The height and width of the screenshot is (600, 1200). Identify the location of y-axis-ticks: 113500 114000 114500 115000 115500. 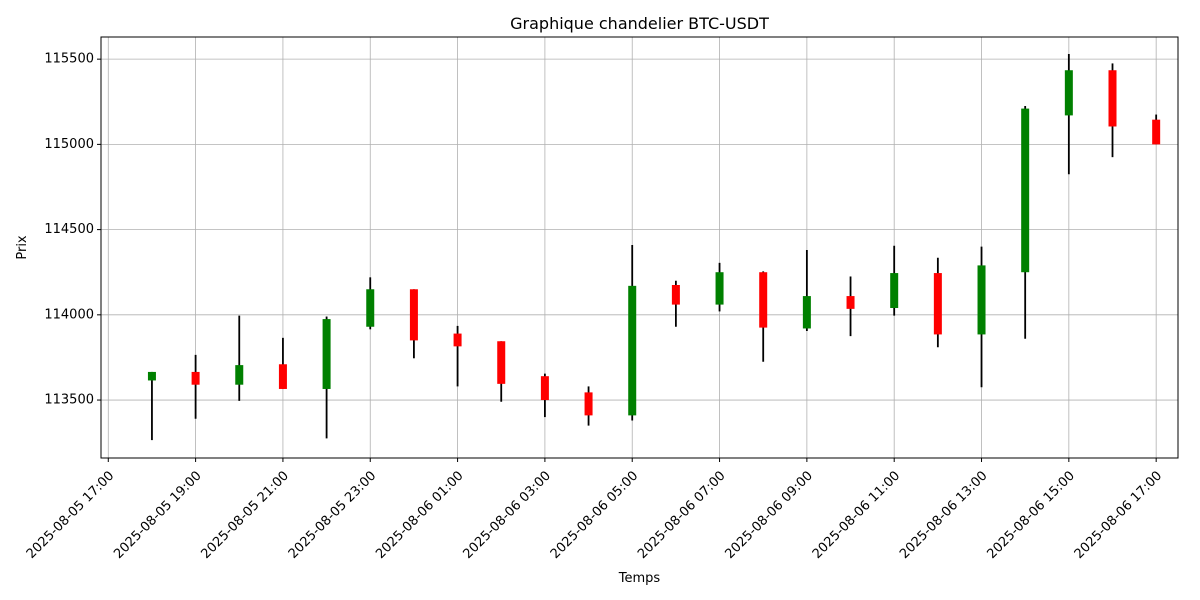
(72, 230).